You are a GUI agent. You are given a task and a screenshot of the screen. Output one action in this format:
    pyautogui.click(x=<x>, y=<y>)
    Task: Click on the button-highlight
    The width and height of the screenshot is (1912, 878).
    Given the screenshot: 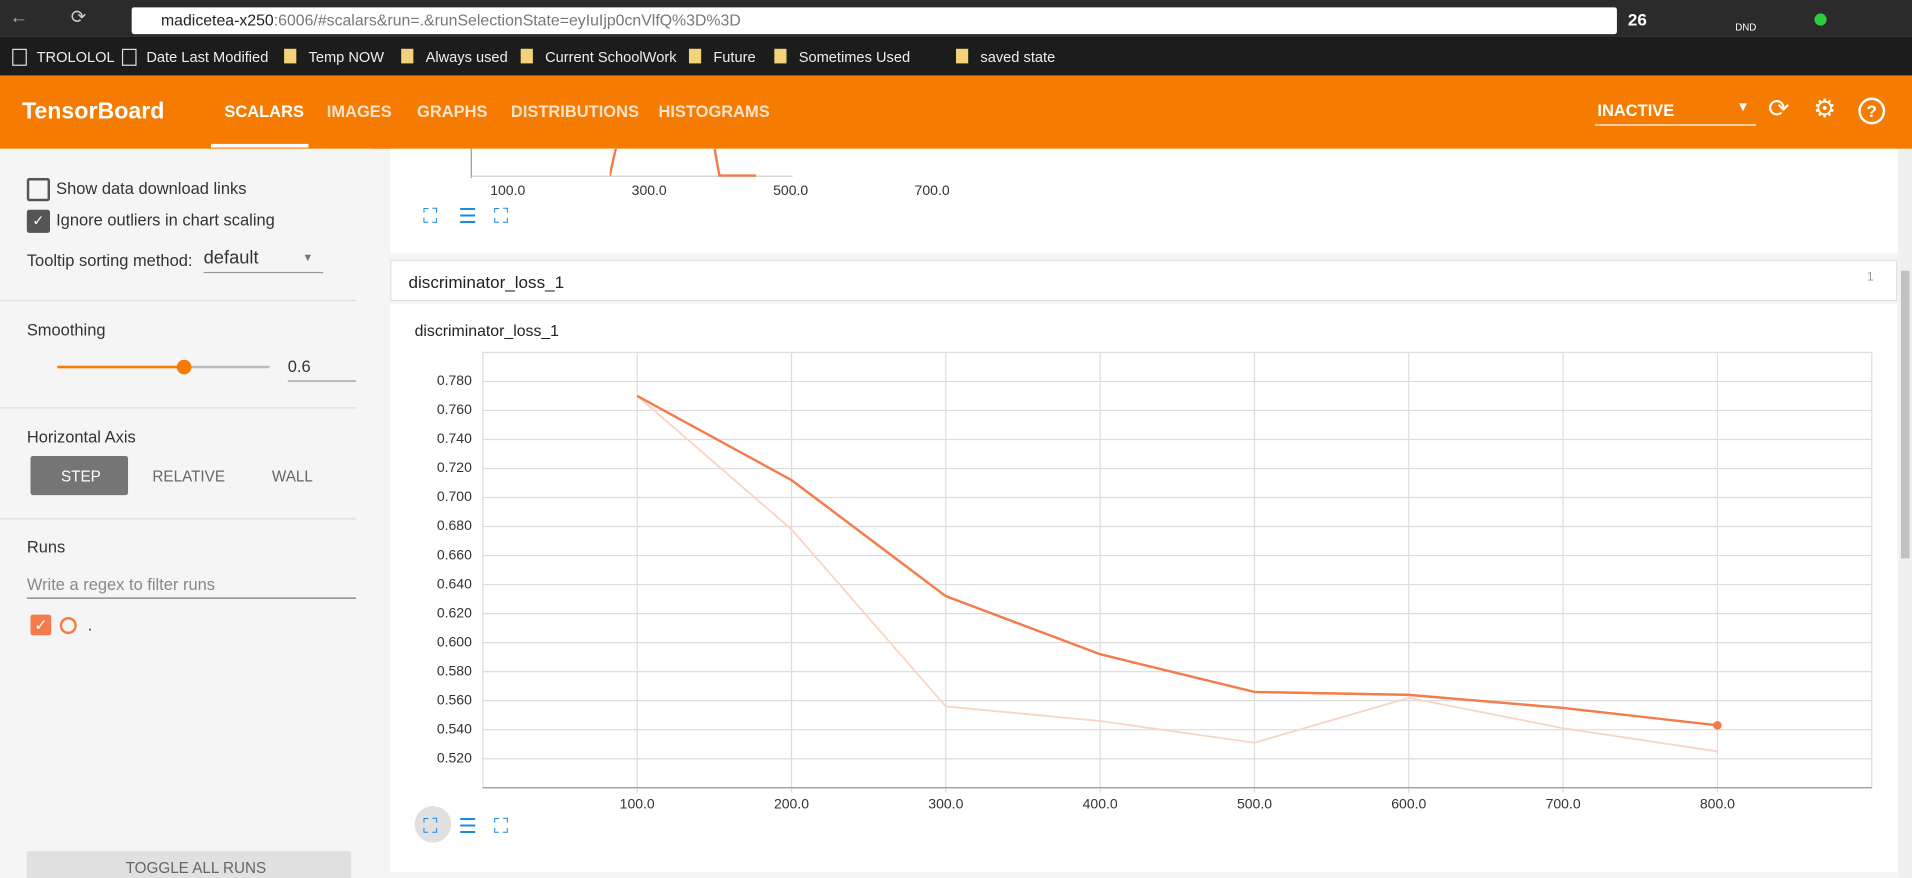 What is the action you would take?
    pyautogui.click(x=433, y=824)
    